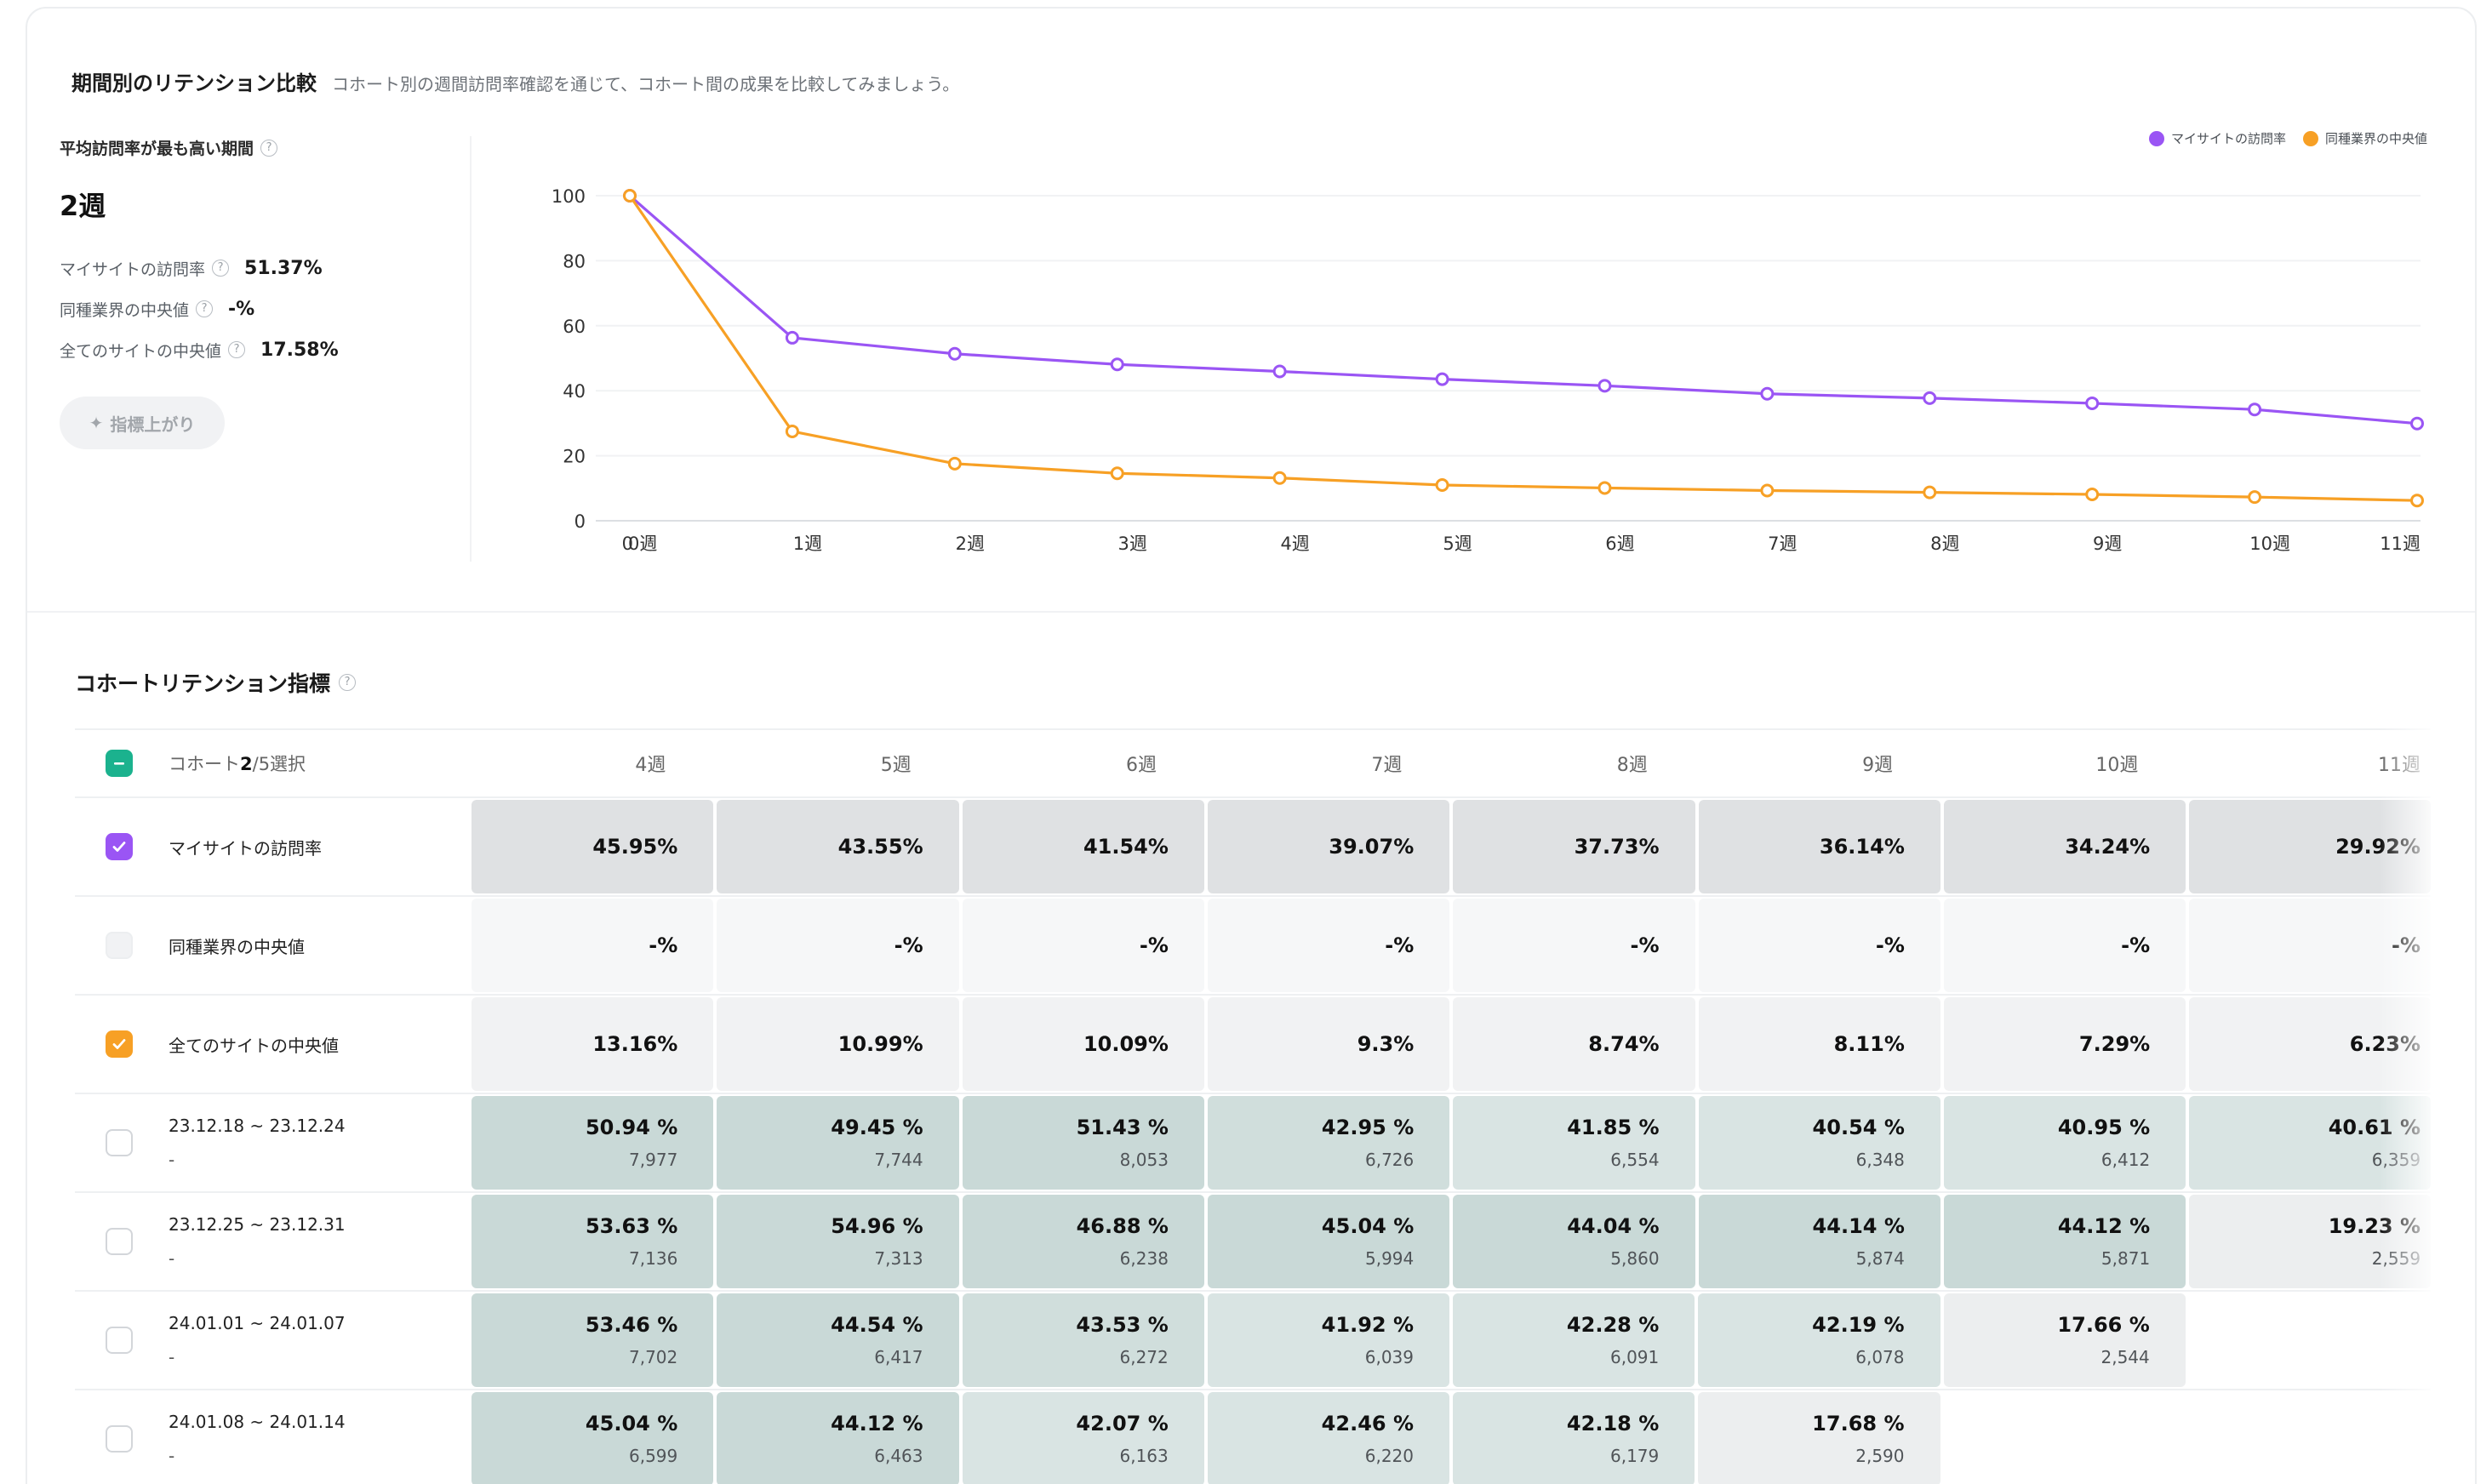  Describe the element at coordinates (1328, 846) in the screenshot. I see `value-cell: 39.07%` at that location.